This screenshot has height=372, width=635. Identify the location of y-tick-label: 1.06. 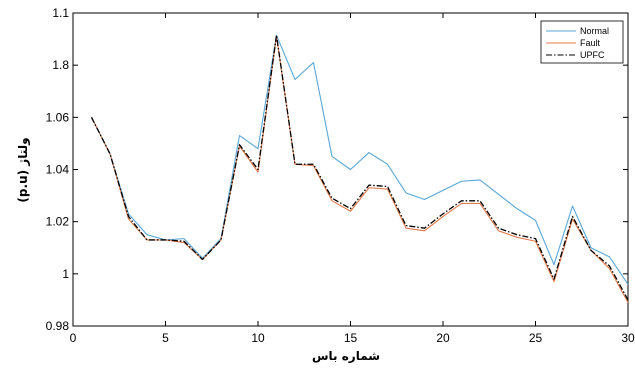
(58, 117).